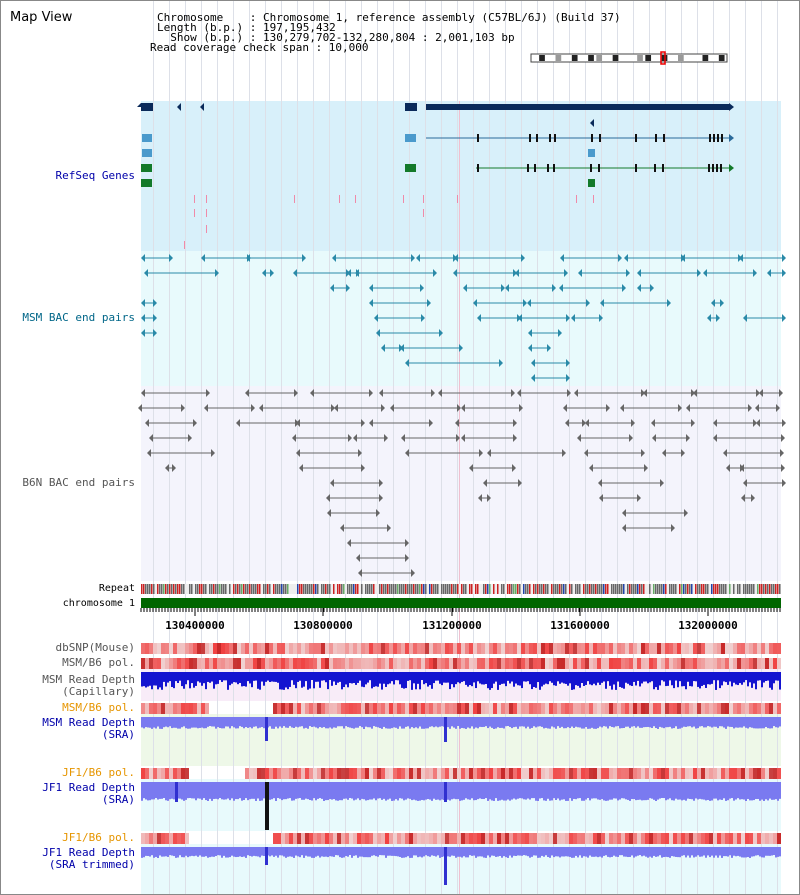 This screenshot has height=895, width=800. Describe the element at coordinates (88, 787) in the screenshot. I see `jf1-depth-sra-label-line1: JF1 Read Depth` at that location.